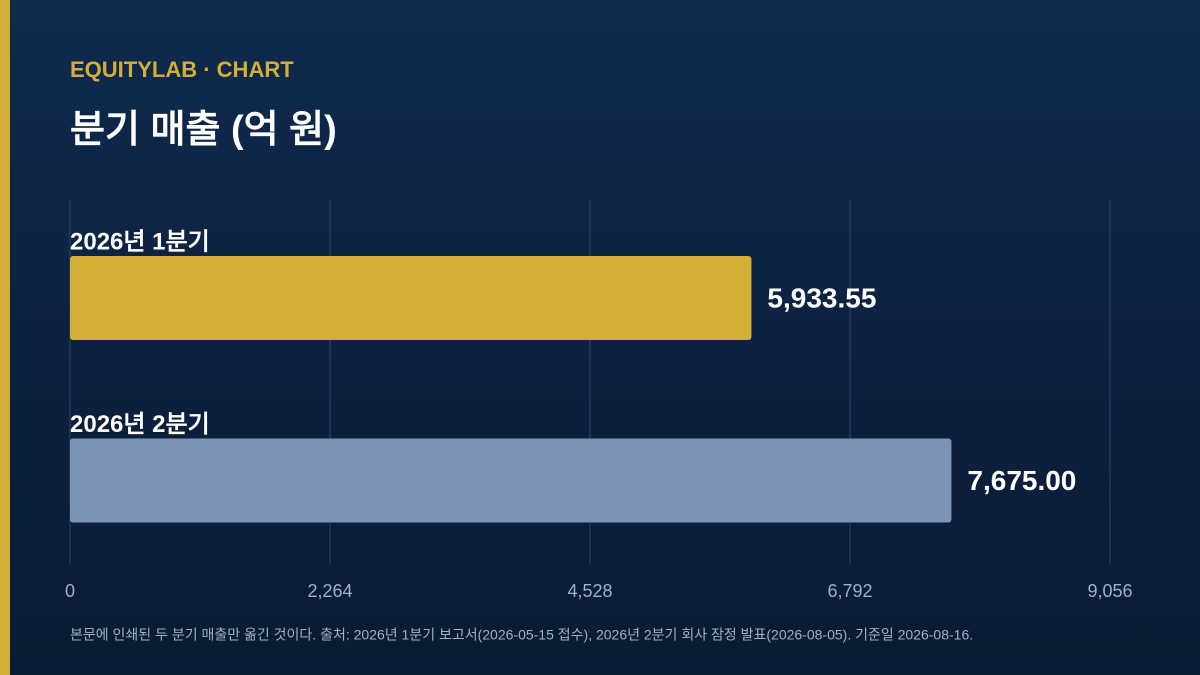  What do you see at coordinates (70, 591) in the screenshot?
I see `x-tick-label: 0` at bounding box center [70, 591].